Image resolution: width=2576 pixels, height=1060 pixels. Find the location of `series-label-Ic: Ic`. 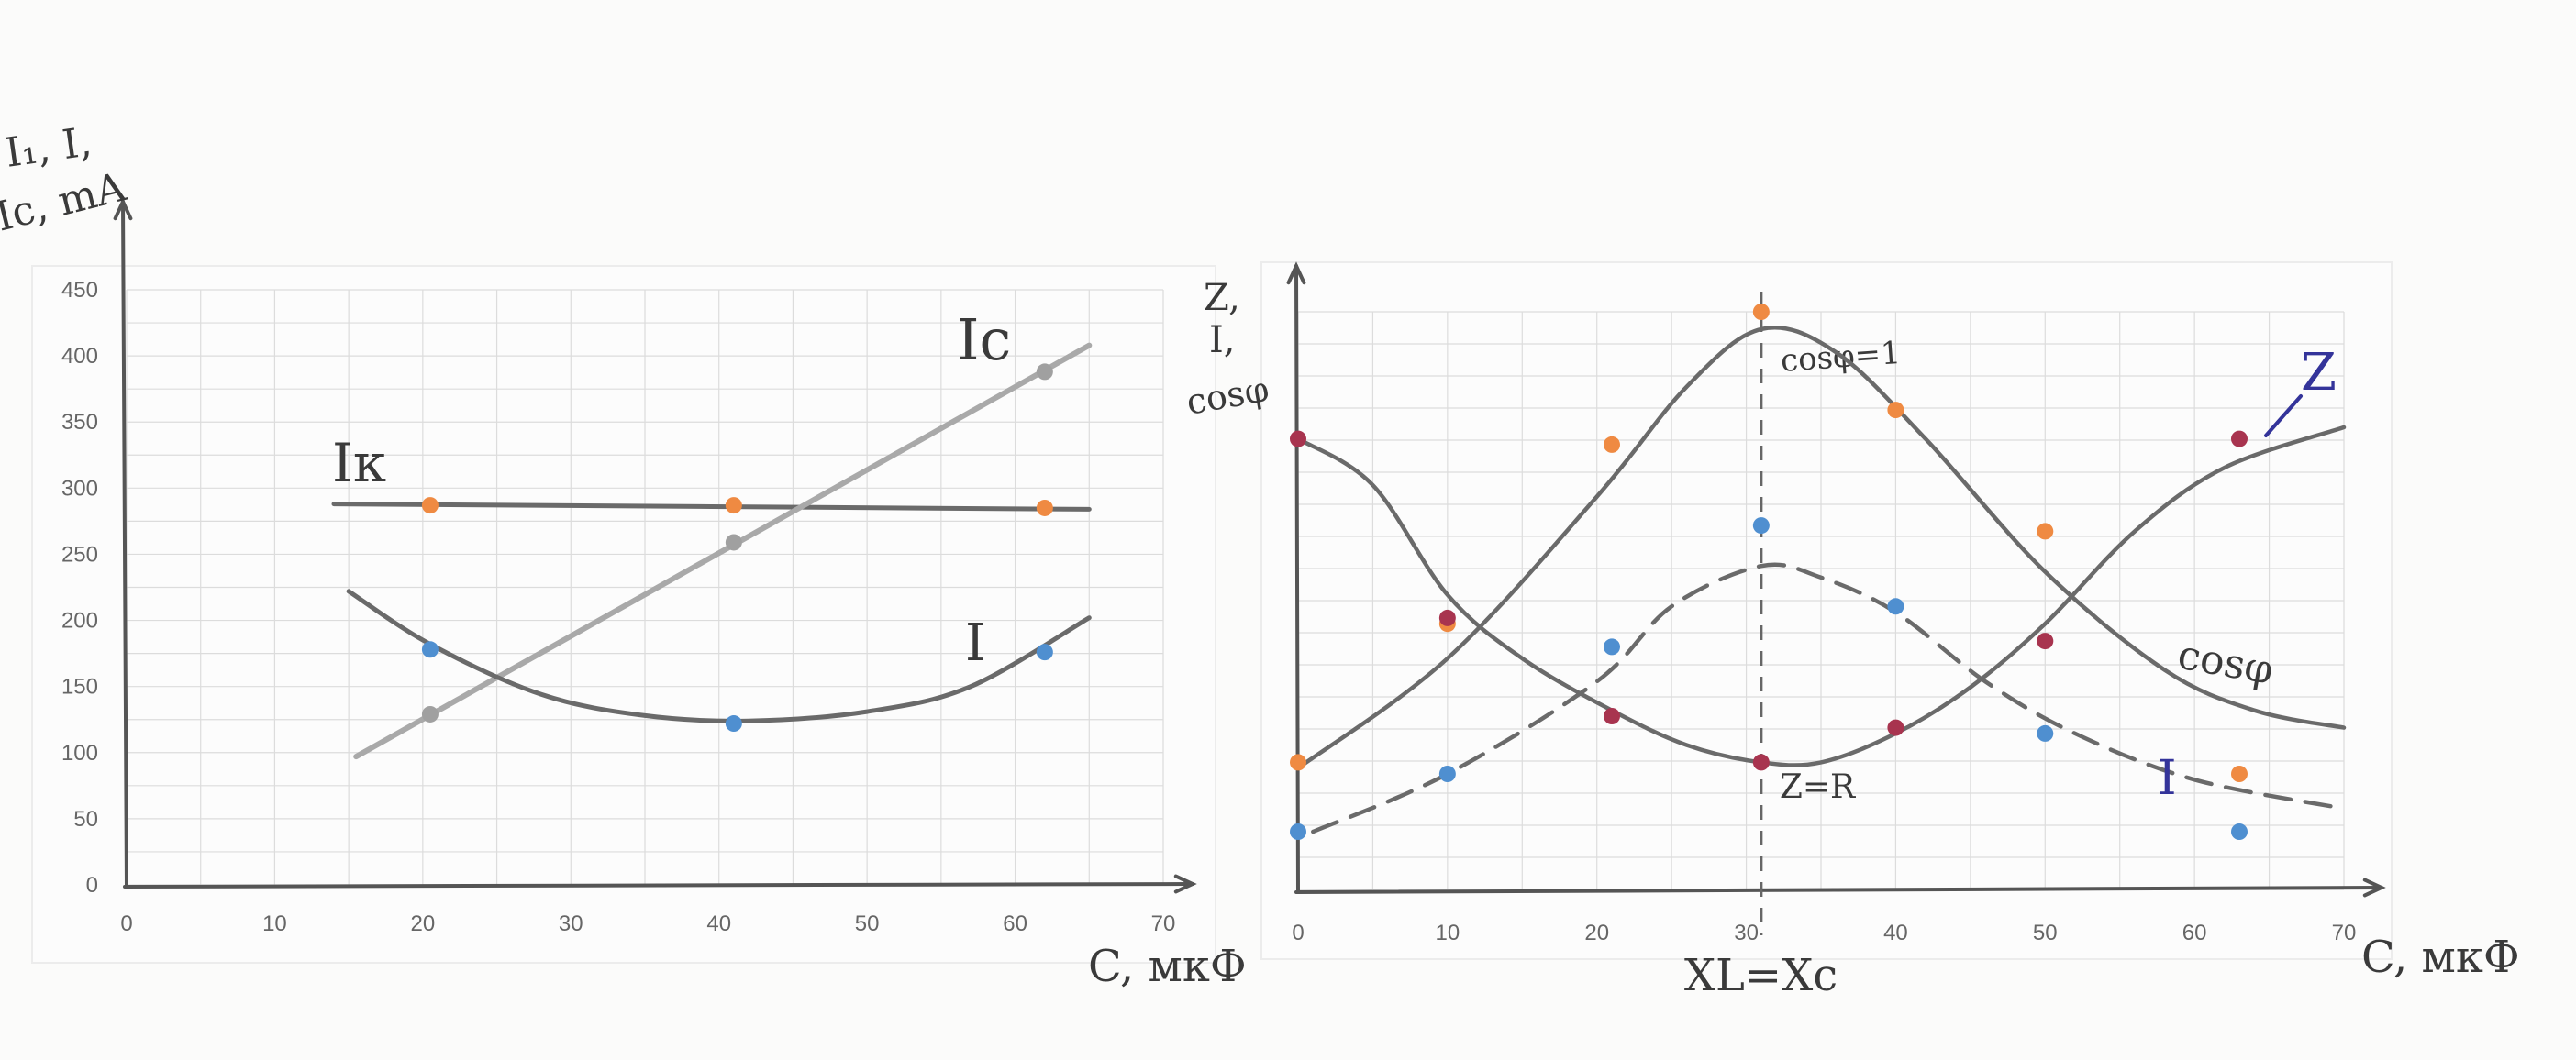

series-label-Ic: Ic is located at coordinates (984, 339).